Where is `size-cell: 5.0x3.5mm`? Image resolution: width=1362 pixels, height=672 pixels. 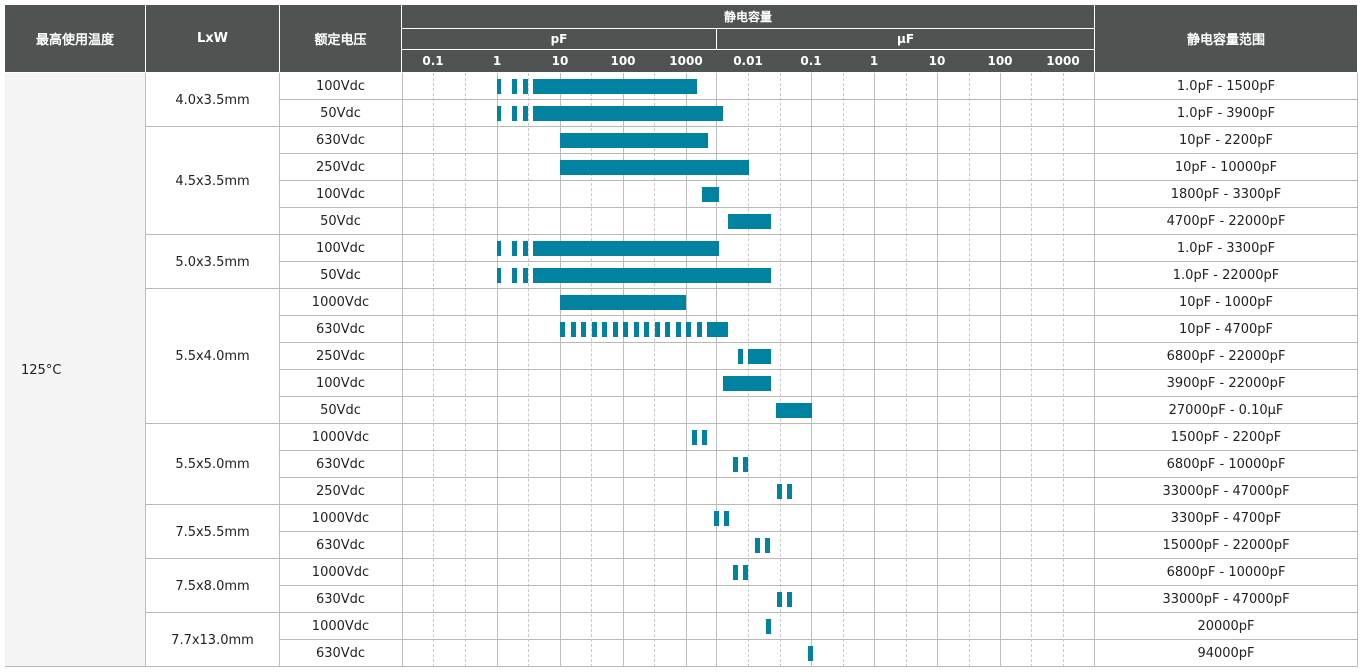
size-cell: 5.0x3.5mm is located at coordinates (212, 262).